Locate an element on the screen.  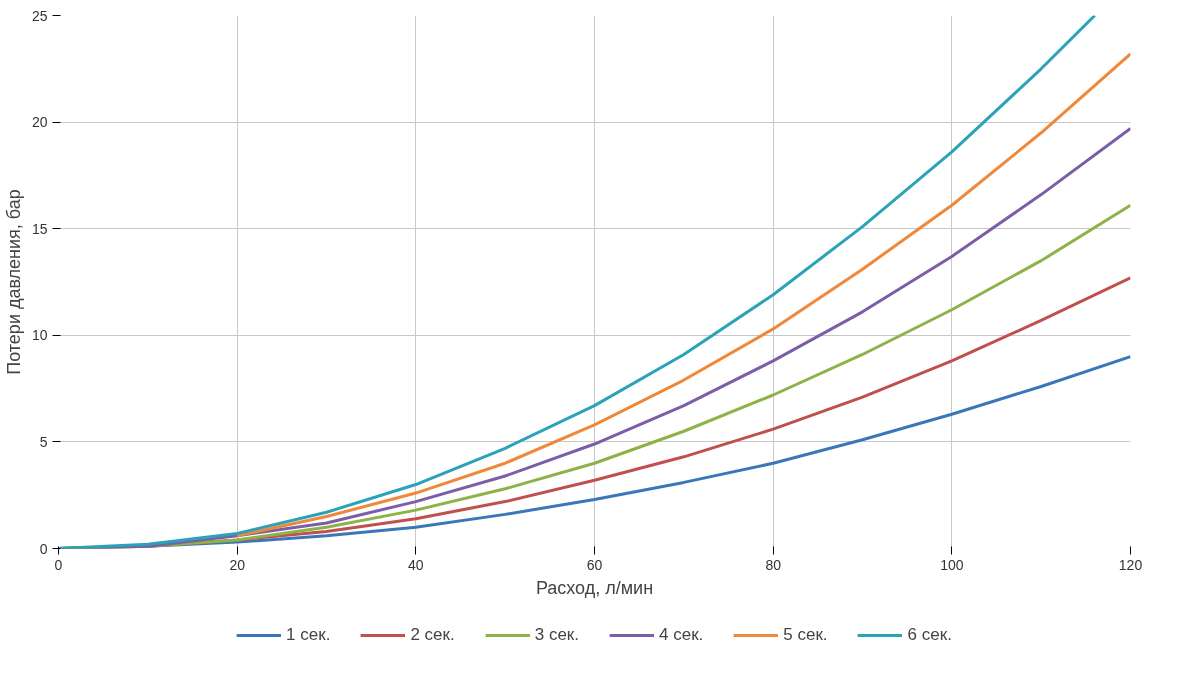
legend-label: 4 сек. is located at coordinates (681, 635).